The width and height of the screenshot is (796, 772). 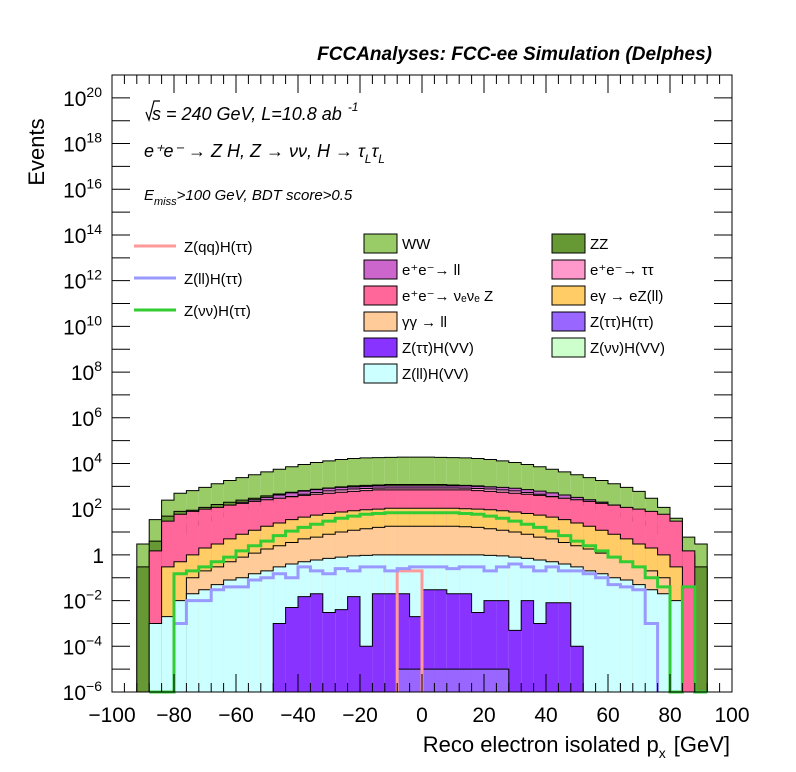 What do you see at coordinates (483, 715) in the screenshot?
I see `x-tick-label: 20` at bounding box center [483, 715].